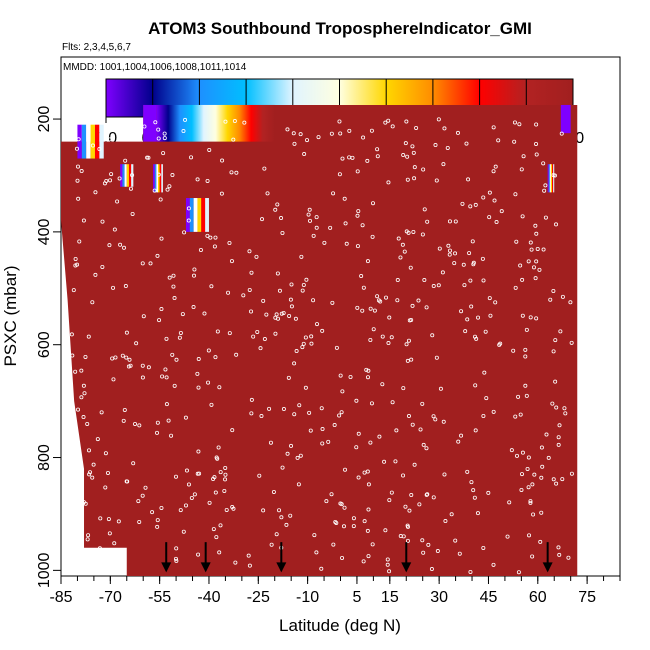 This screenshot has height=650, width=650. What do you see at coordinates (110, 597) in the screenshot?
I see `x-tick-label: -70` at bounding box center [110, 597].